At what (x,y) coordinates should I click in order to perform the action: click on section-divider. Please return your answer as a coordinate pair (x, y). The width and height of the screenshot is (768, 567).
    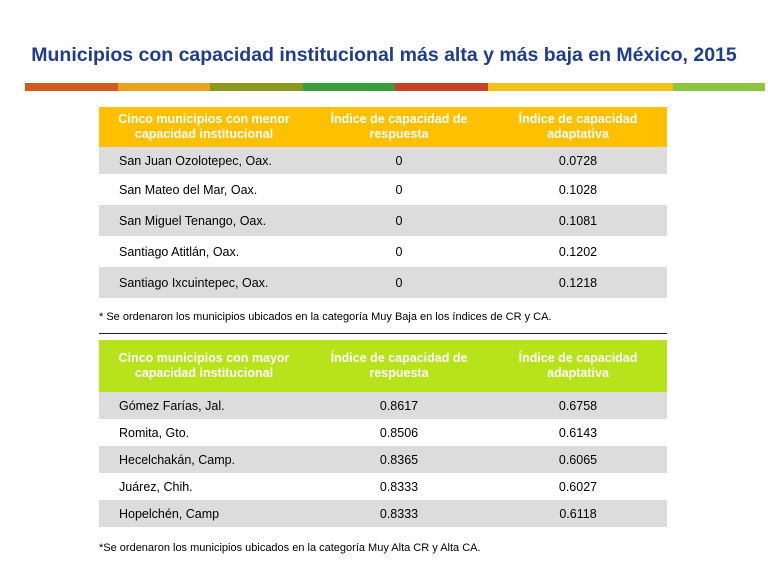
    Looking at the image, I should click on (383, 333).